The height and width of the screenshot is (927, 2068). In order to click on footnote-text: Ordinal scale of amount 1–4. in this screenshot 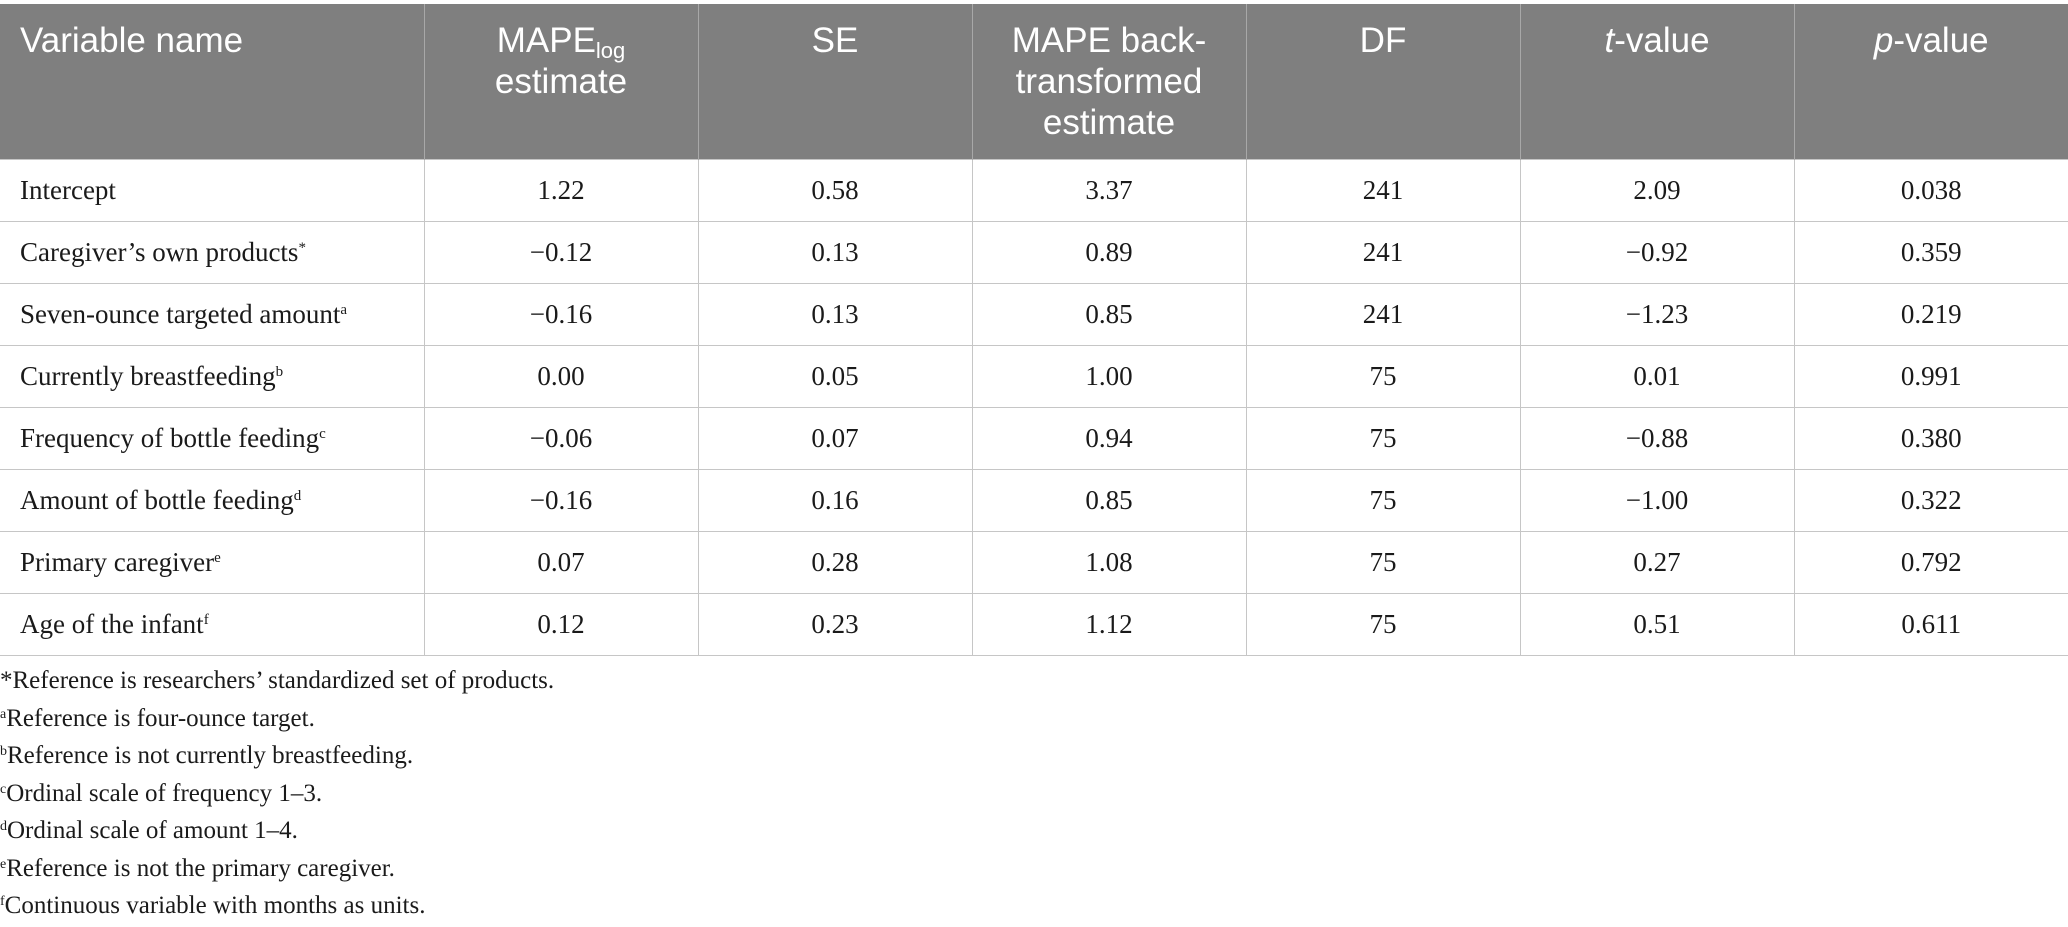, I will do `click(152, 830)`.